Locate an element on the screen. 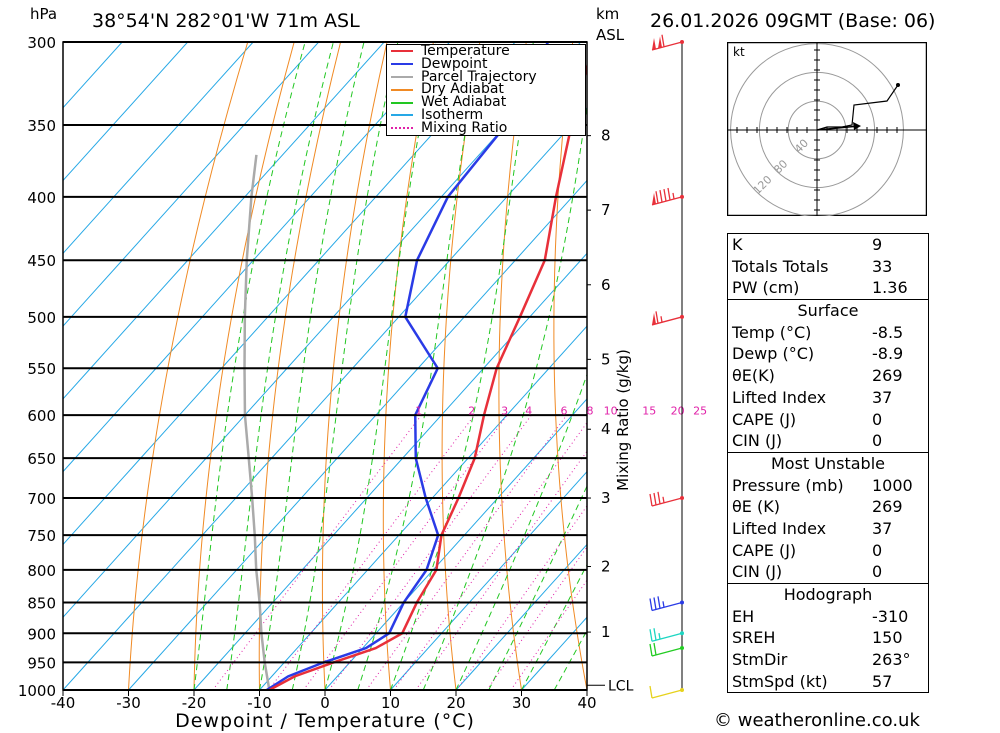 The height and width of the screenshot is (733, 1000). km-height-label: 5 is located at coordinates (606, 359).